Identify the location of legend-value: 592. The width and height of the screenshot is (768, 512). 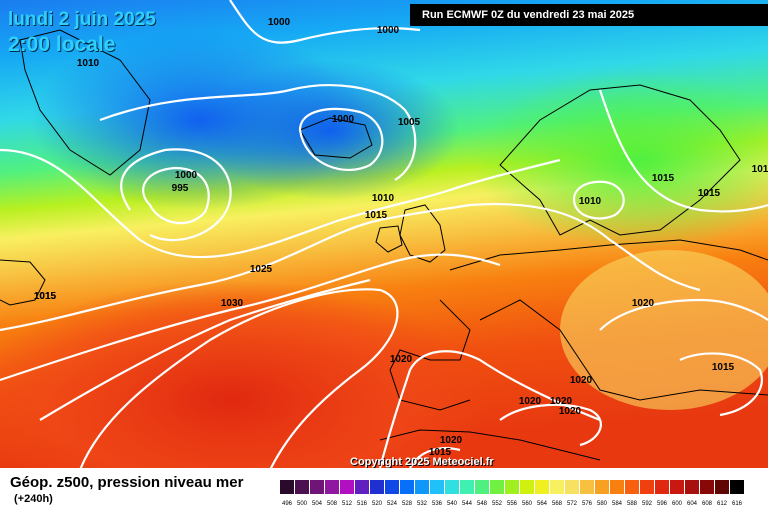
(647, 504).